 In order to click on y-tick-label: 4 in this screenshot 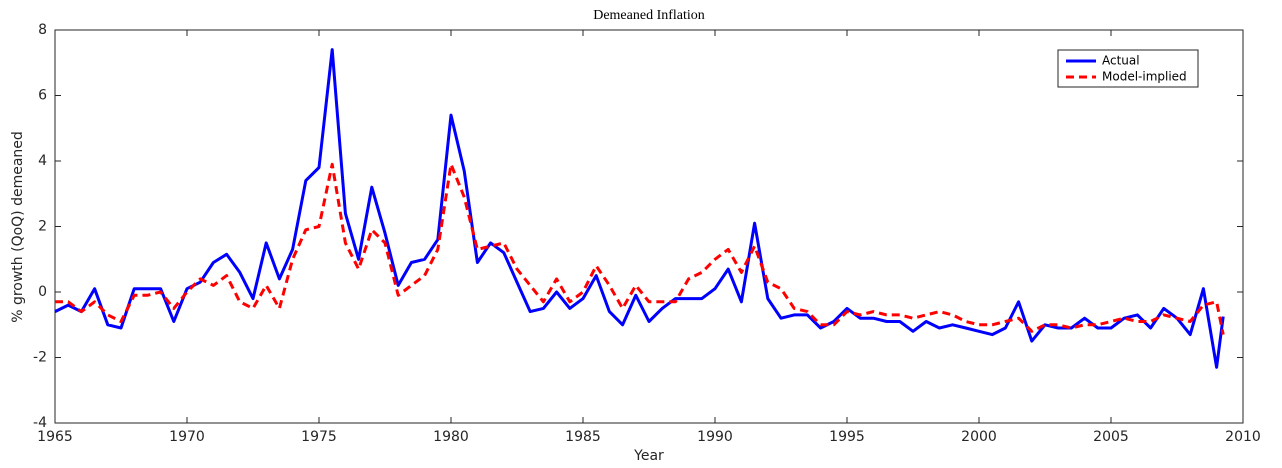, I will do `click(42, 161)`.